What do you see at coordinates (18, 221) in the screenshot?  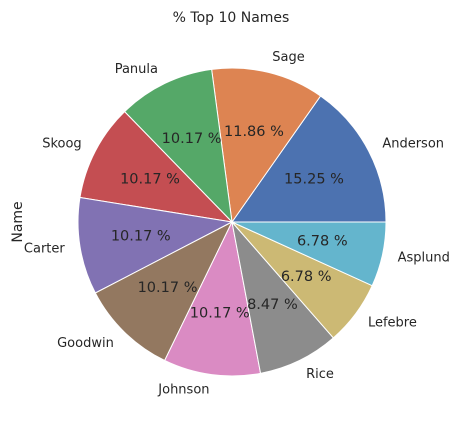 I see `y-axis-label: Name` at bounding box center [18, 221].